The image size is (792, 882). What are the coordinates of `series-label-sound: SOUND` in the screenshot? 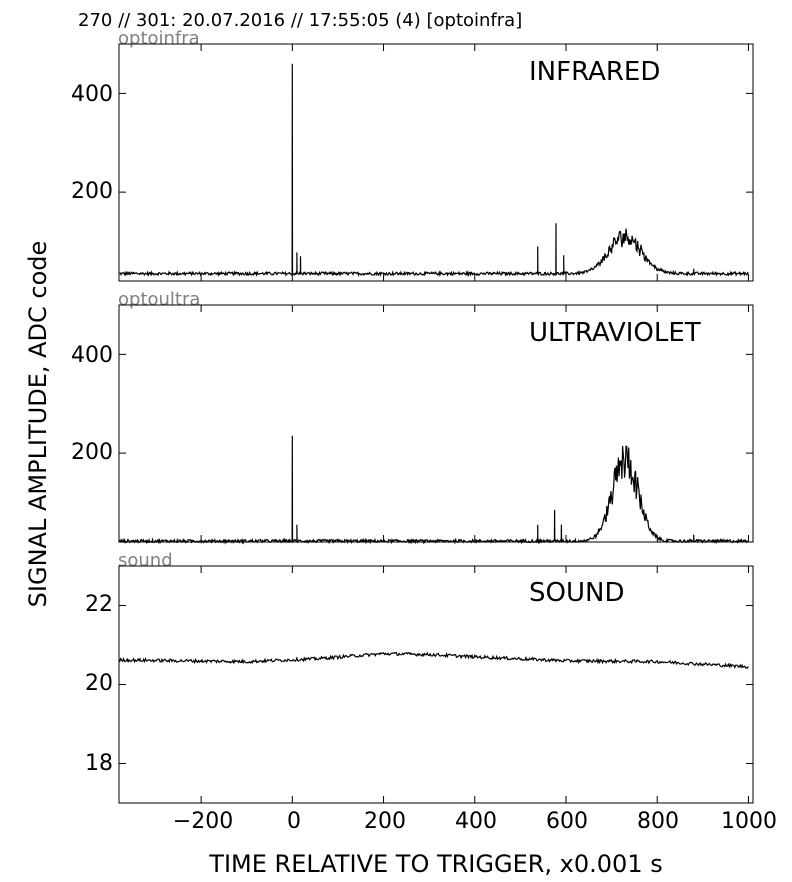 It's located at (576, 593).